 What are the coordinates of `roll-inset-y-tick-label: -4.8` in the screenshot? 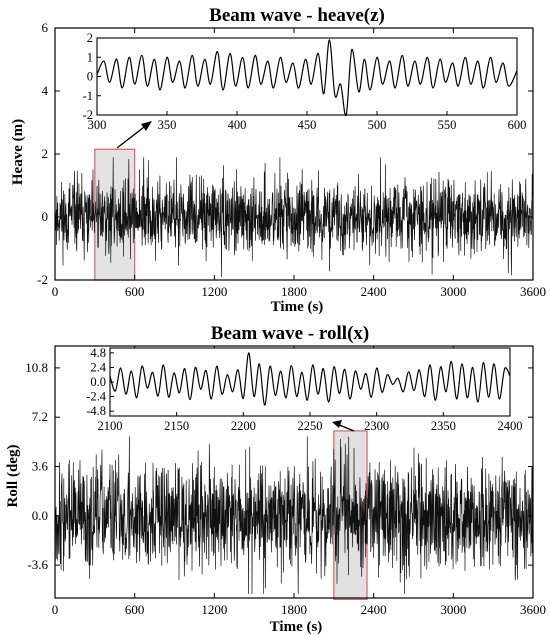 It's located at (96, 411).